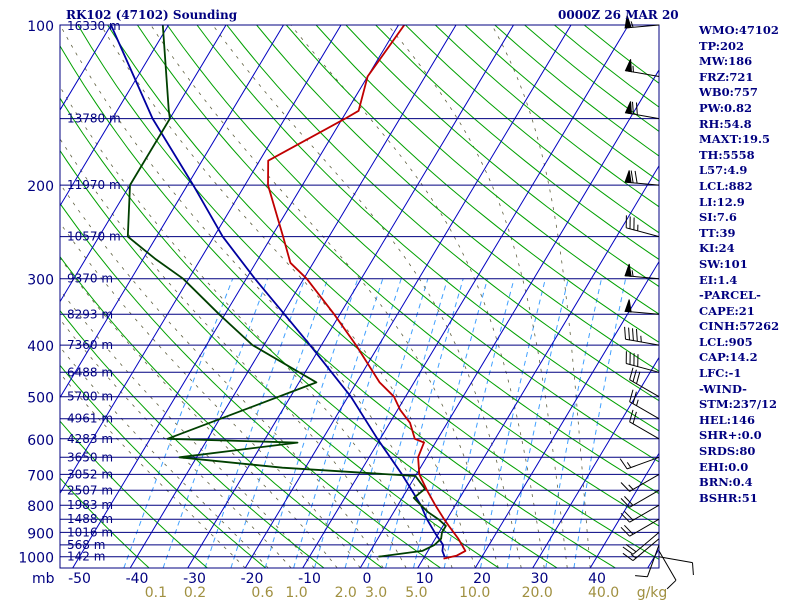  I want to click on index-item: RH:54.8, so click(725, 123).